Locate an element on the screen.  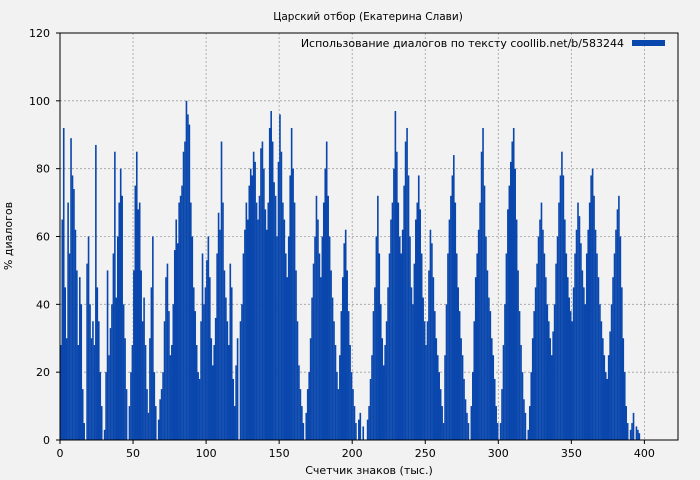
x-tick-label: 250 is located at coordinates (425, 453).